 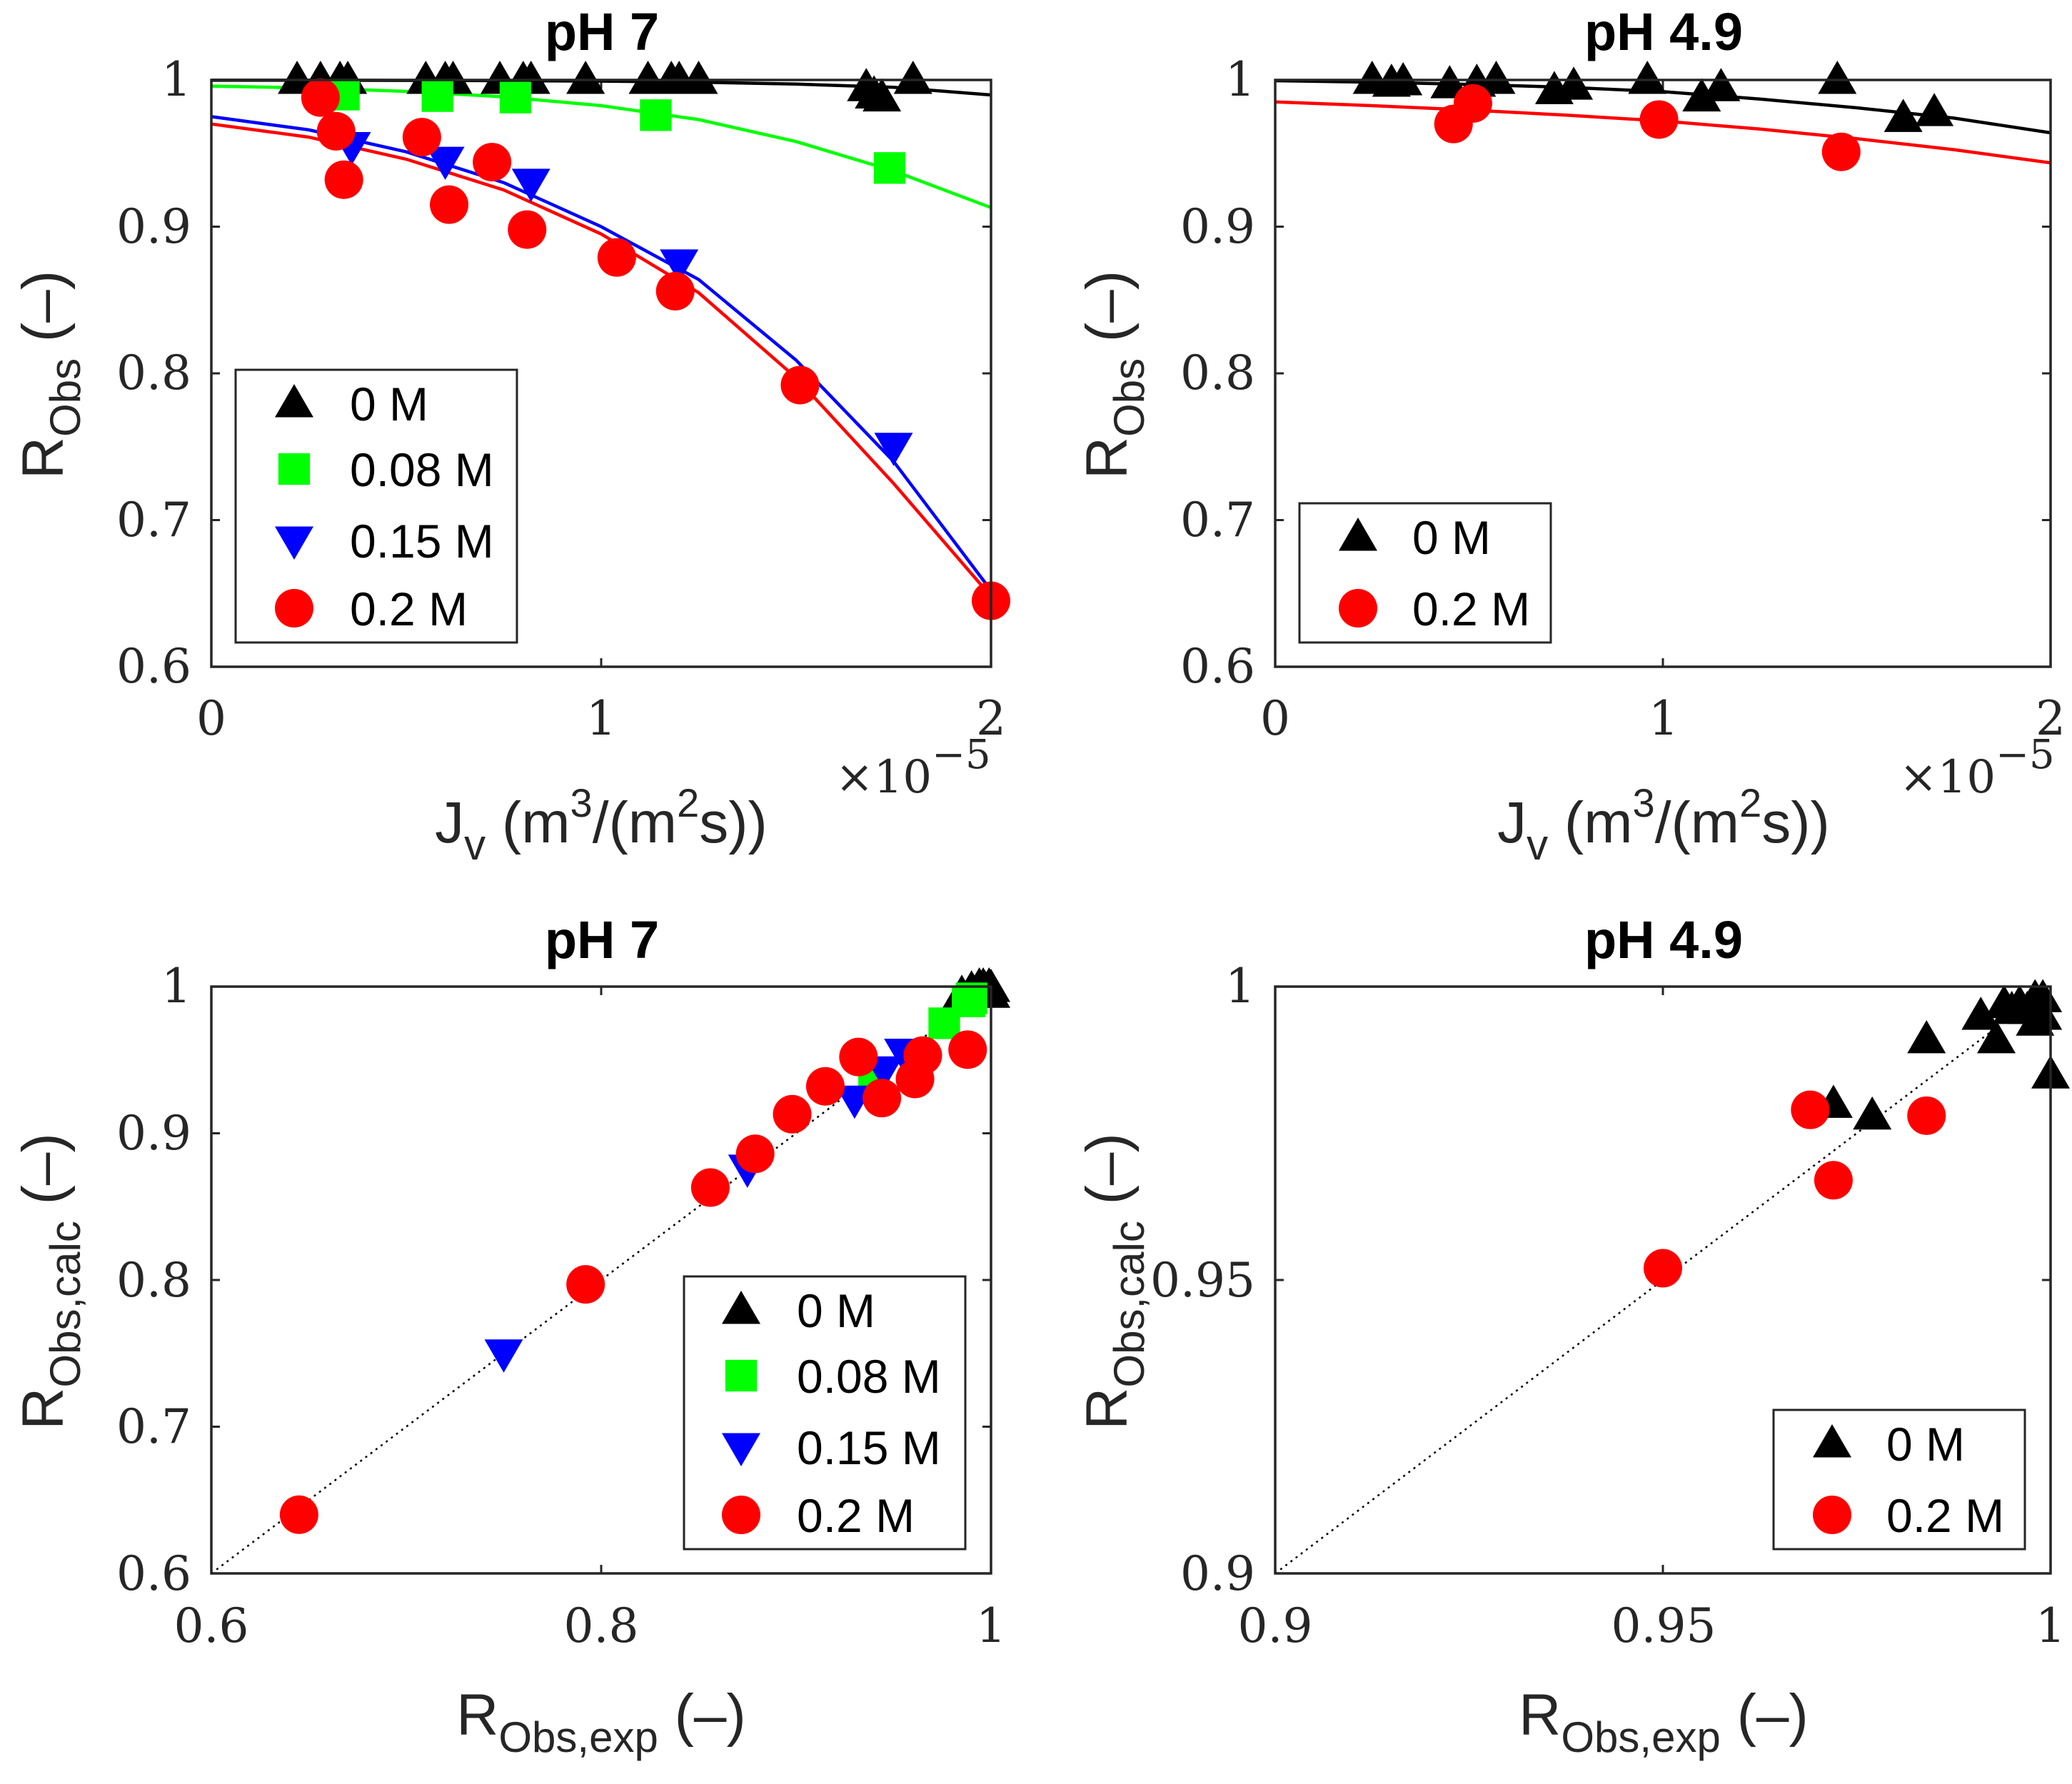 I want to click on panel-title: pH 4.9, so click(x=1663, y=31).